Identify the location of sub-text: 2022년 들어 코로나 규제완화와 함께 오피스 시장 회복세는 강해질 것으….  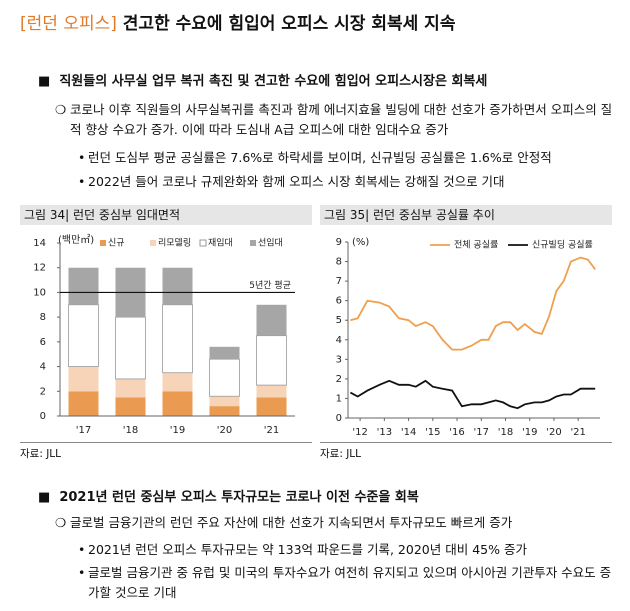
(296, 181).